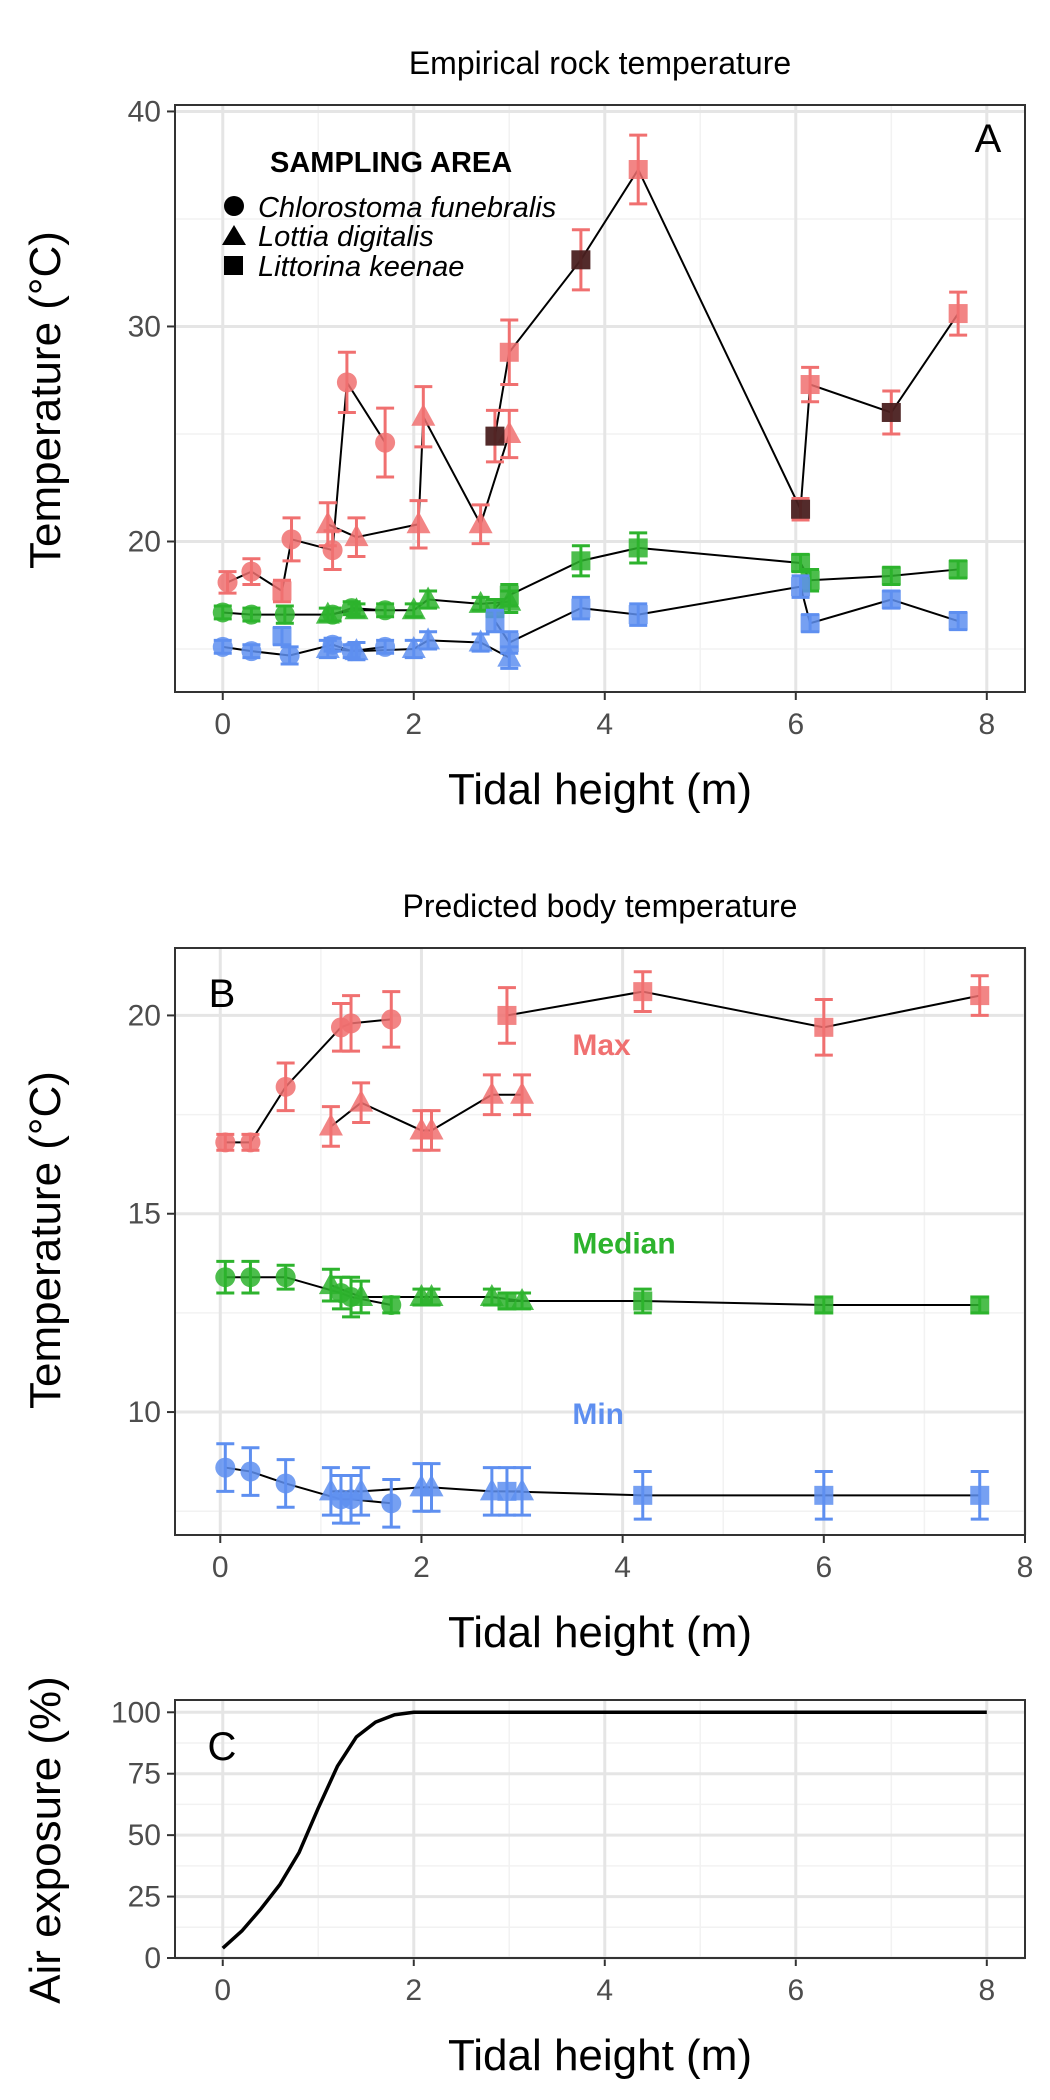  Describe the element at coordinates (600, 2055) in the screenshot. I see `panel-c-x-axis-label: Tidal height (m)` at that location.